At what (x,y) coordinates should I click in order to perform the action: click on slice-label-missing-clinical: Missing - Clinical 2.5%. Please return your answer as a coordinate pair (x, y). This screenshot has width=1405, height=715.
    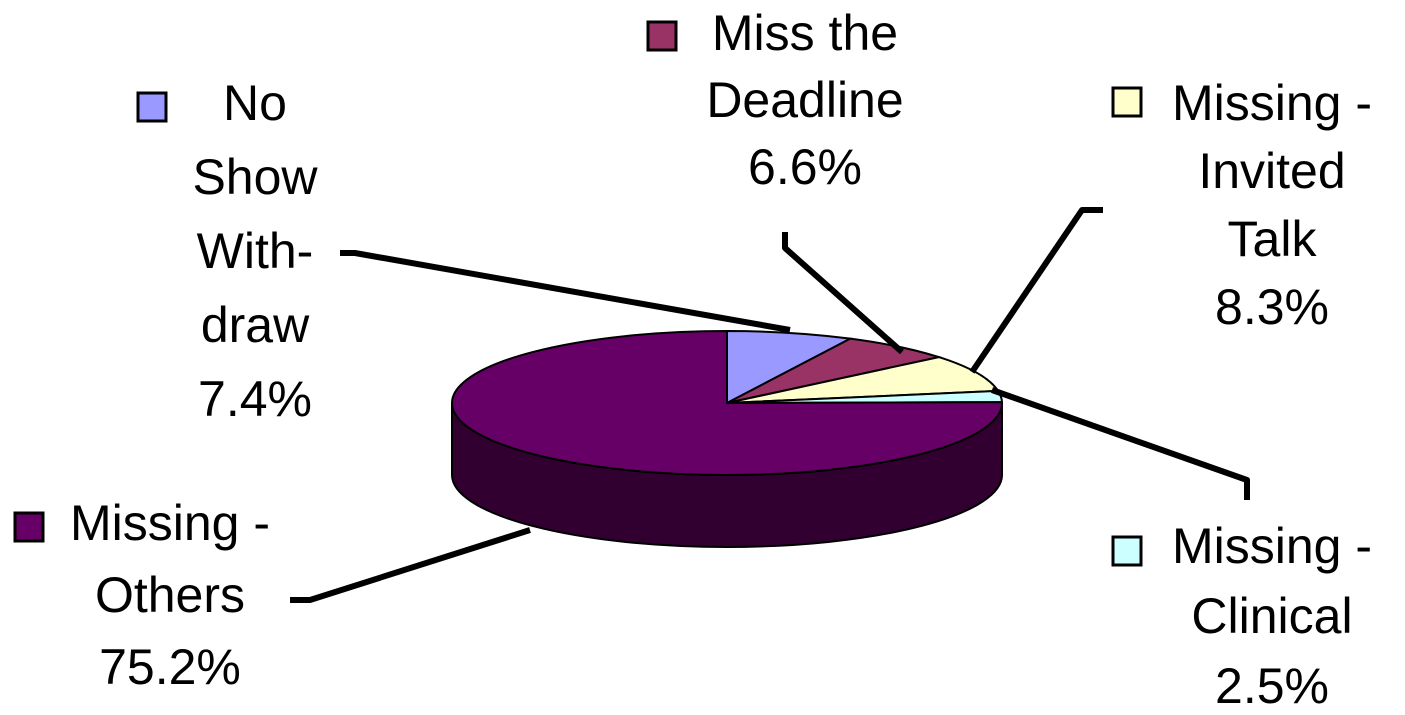
    Looking at the image, I should click on (1272, 616).